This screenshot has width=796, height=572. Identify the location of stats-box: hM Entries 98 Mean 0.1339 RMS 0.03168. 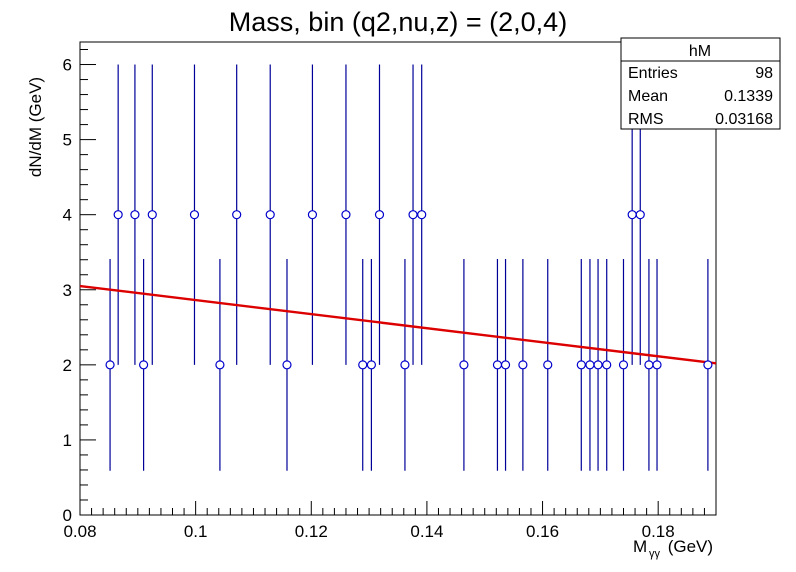
(700, 83).